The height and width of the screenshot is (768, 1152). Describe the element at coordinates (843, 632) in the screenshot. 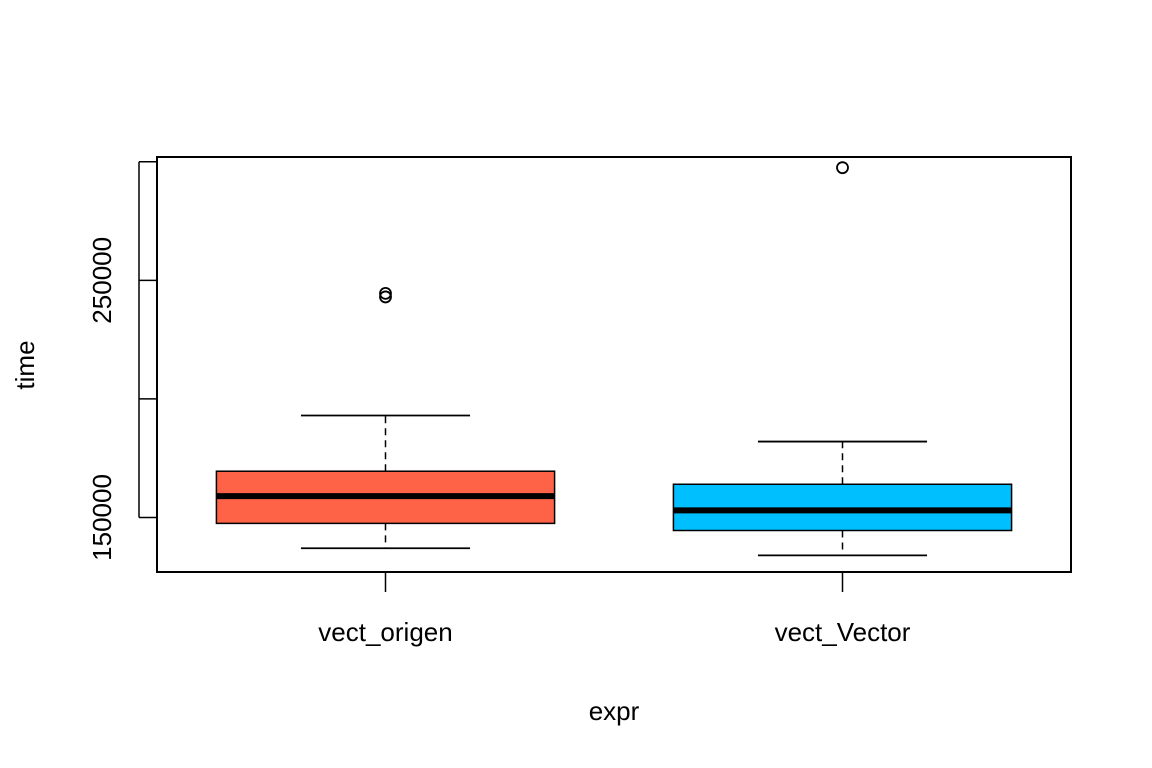

I see `x-tick-label: vect_Vector` at that location.